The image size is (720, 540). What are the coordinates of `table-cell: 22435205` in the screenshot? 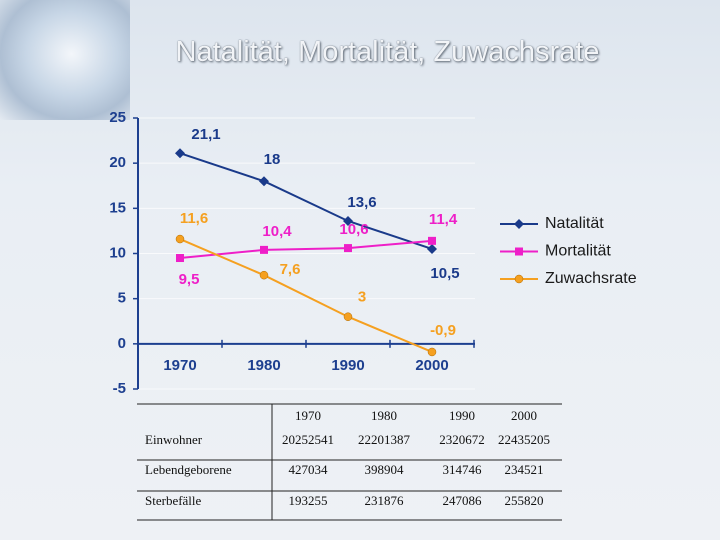 It's located at (524, 439).